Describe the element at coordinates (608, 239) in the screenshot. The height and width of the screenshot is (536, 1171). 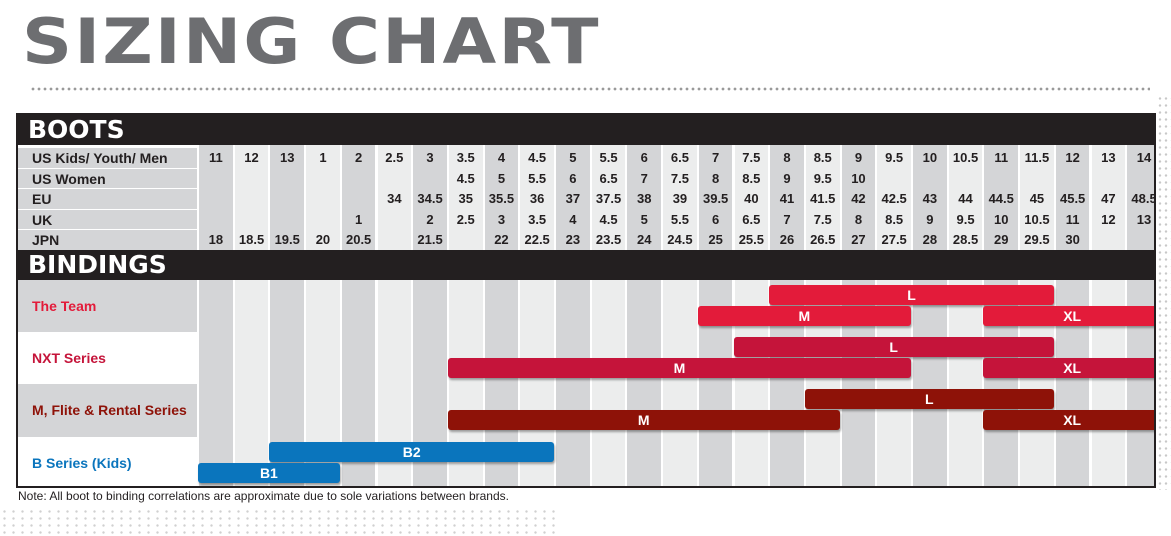
I see `size-cell: 23.5` at that location.